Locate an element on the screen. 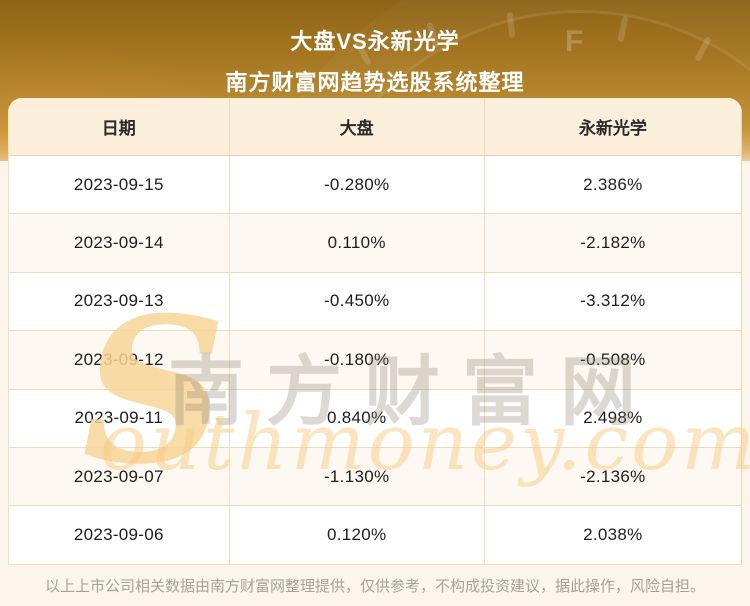 The height and width of the screenshot is (606, 750). stock-change-cell: 2.498% is located at coordinates (613, 418).